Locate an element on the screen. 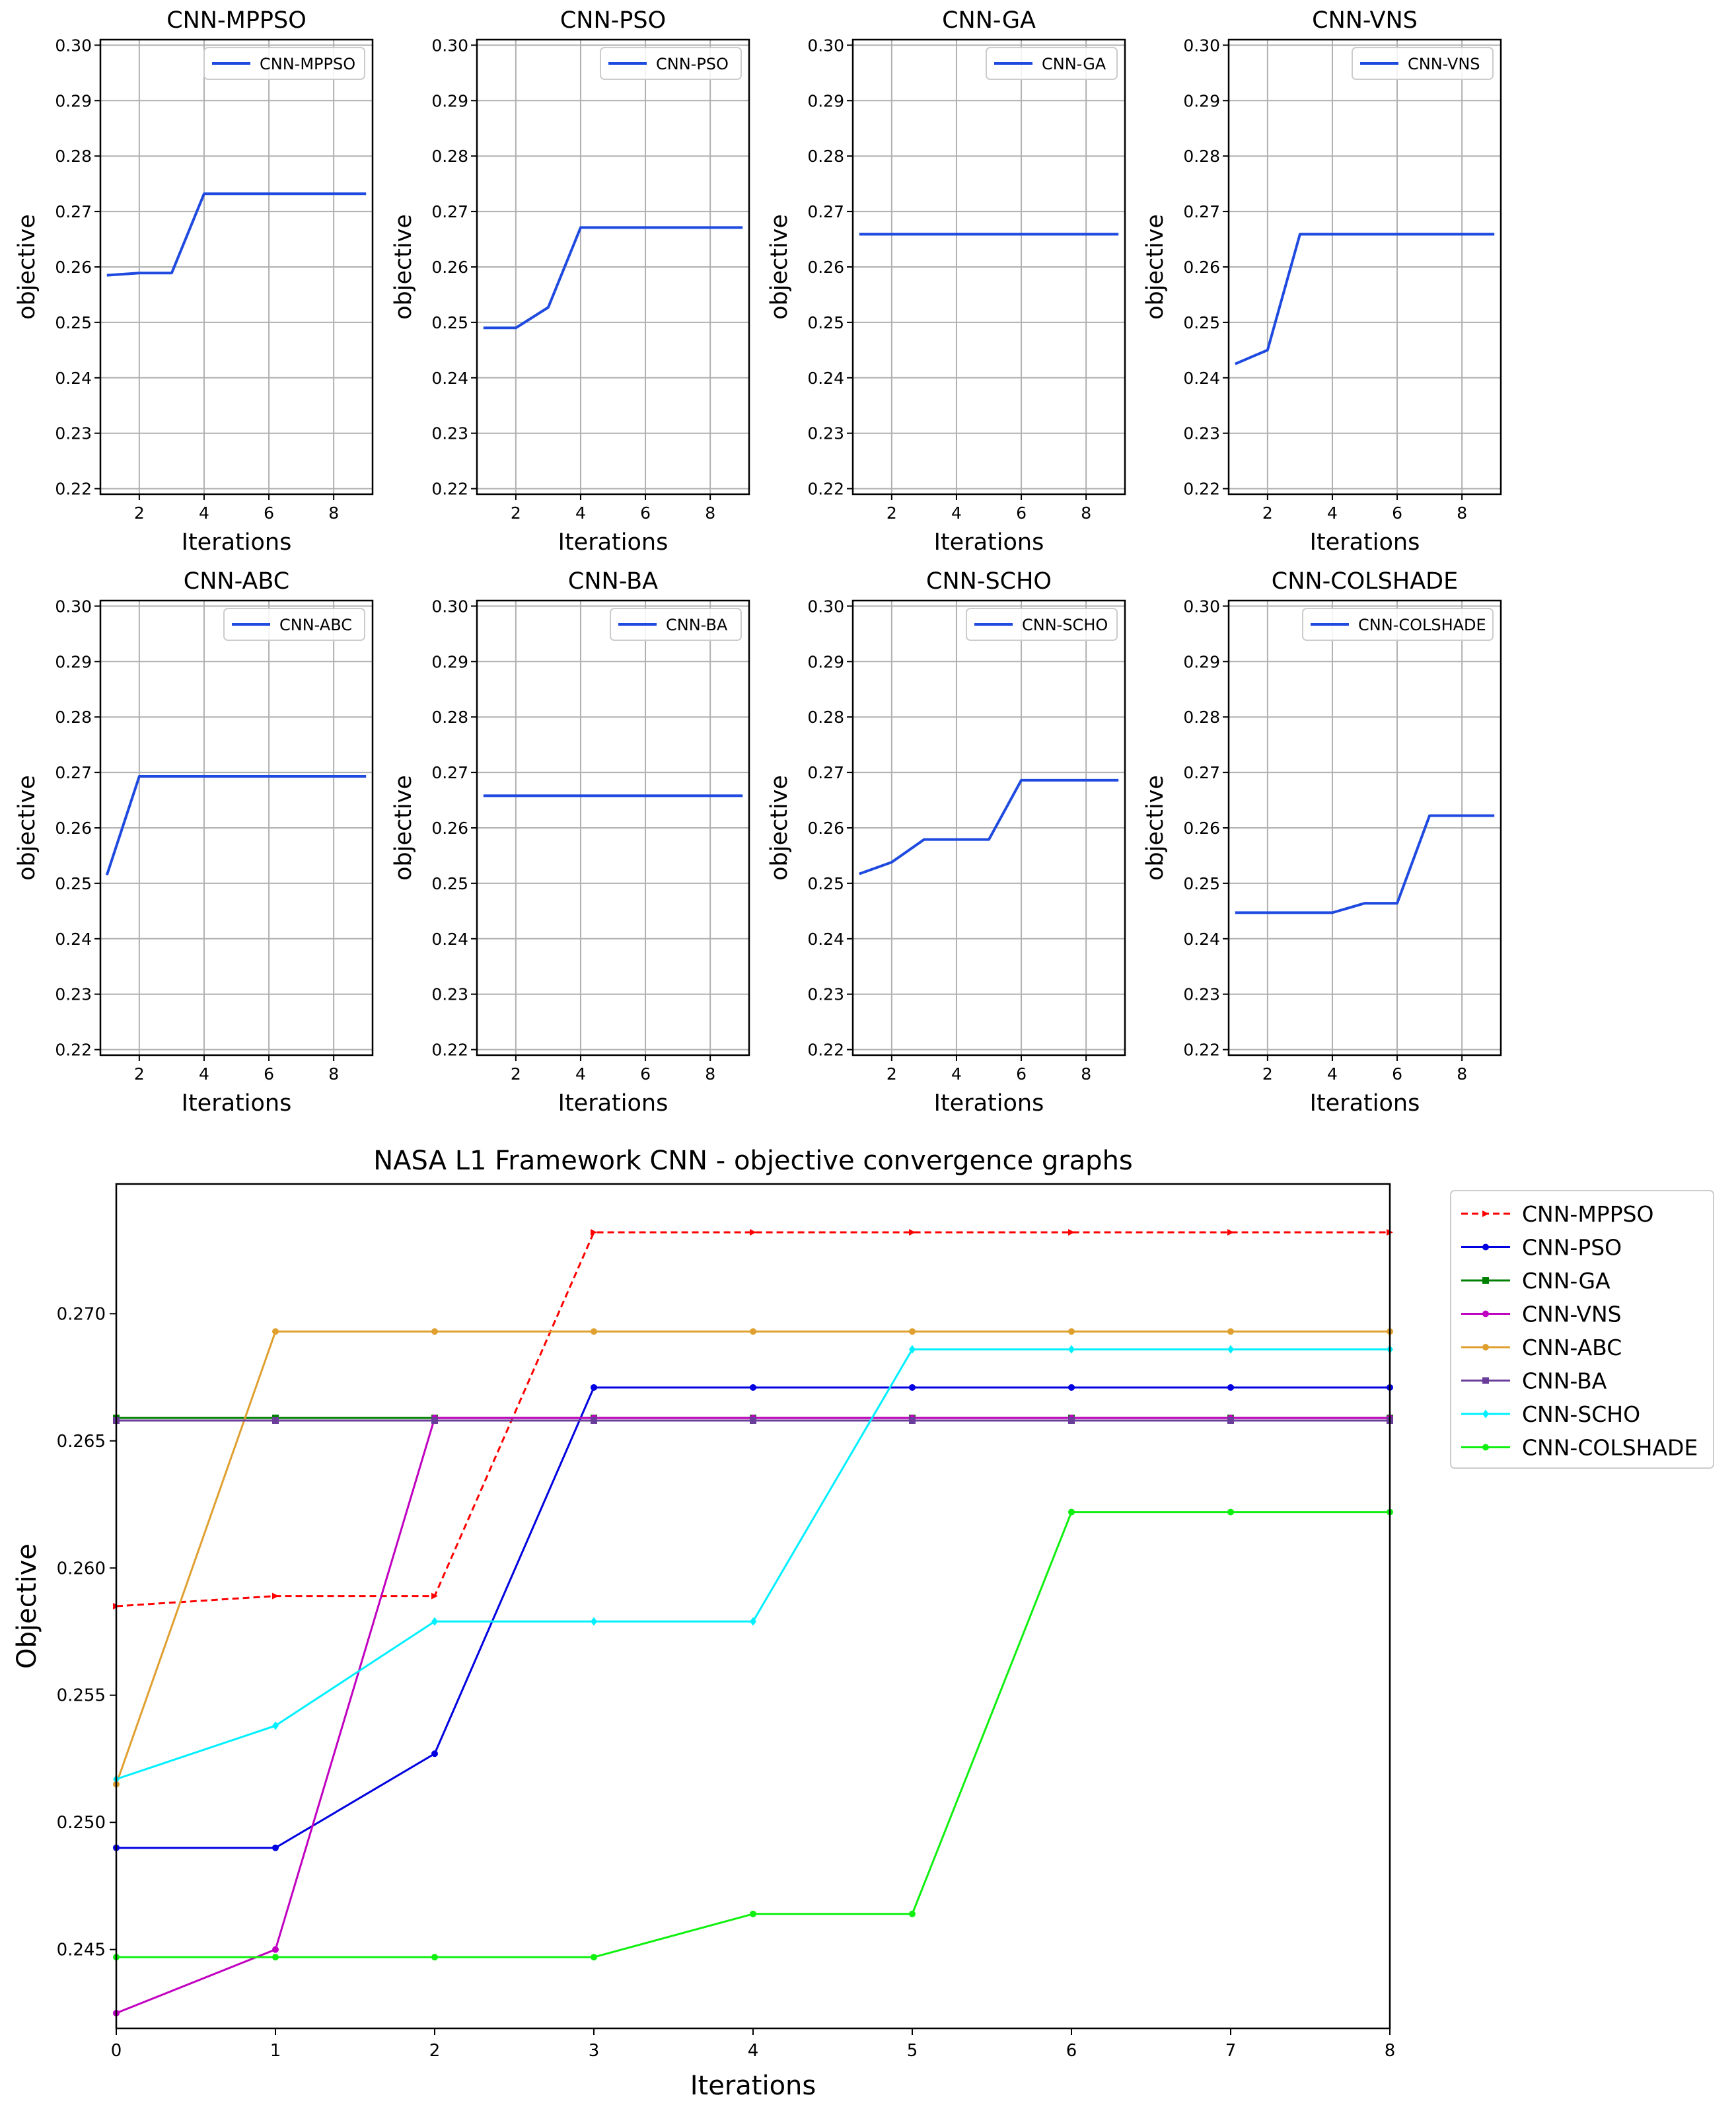 The image size is (1736, 2107). legend-label: CNN-BA is located at coordinates (1564, 1381).